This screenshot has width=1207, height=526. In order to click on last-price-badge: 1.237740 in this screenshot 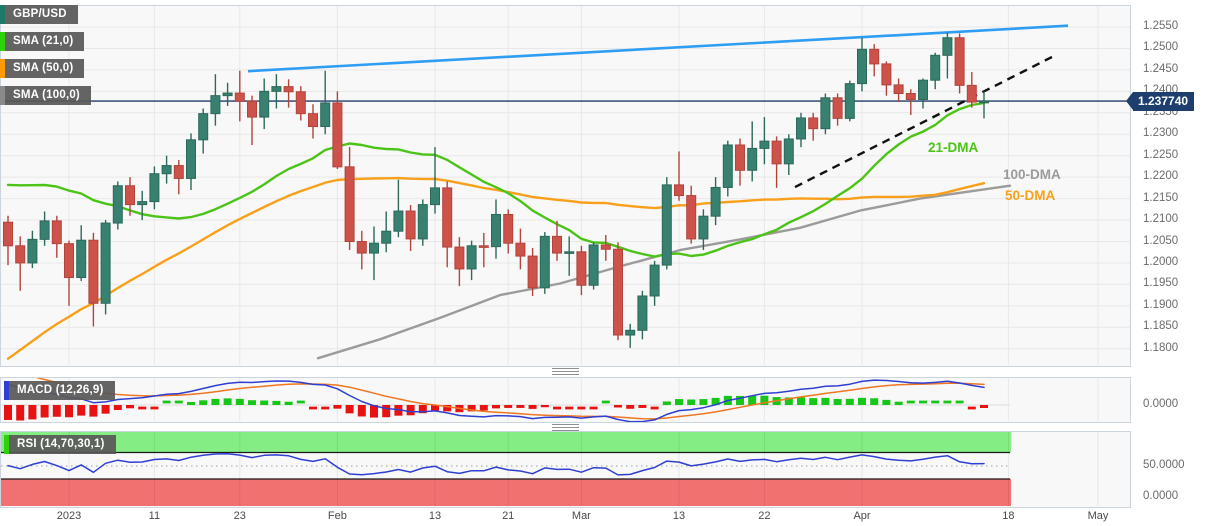, I will do `click(1160, 101)`.